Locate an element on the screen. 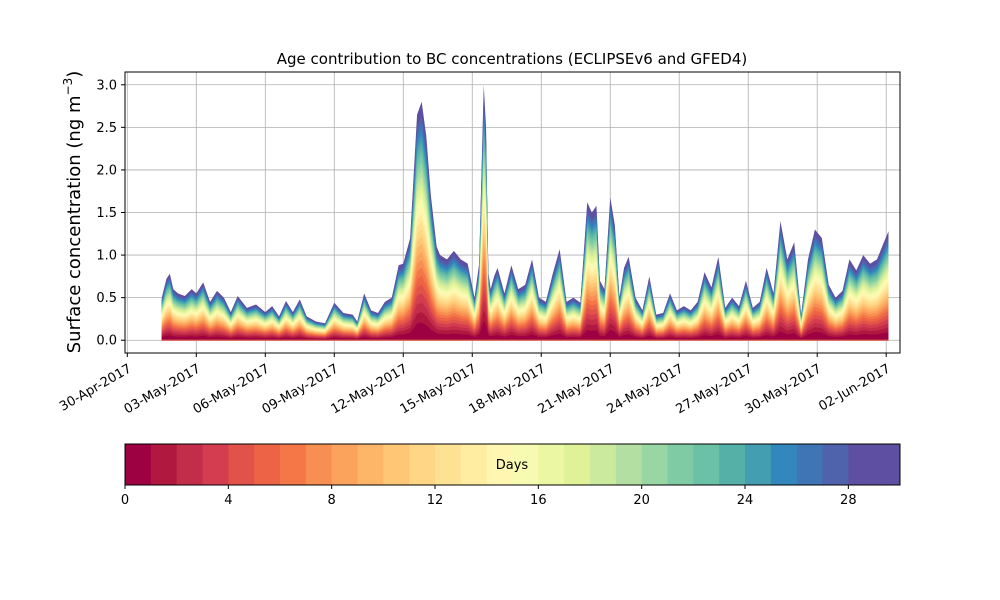  y-axis-label-close: ) is located at coordinates (74, 74).